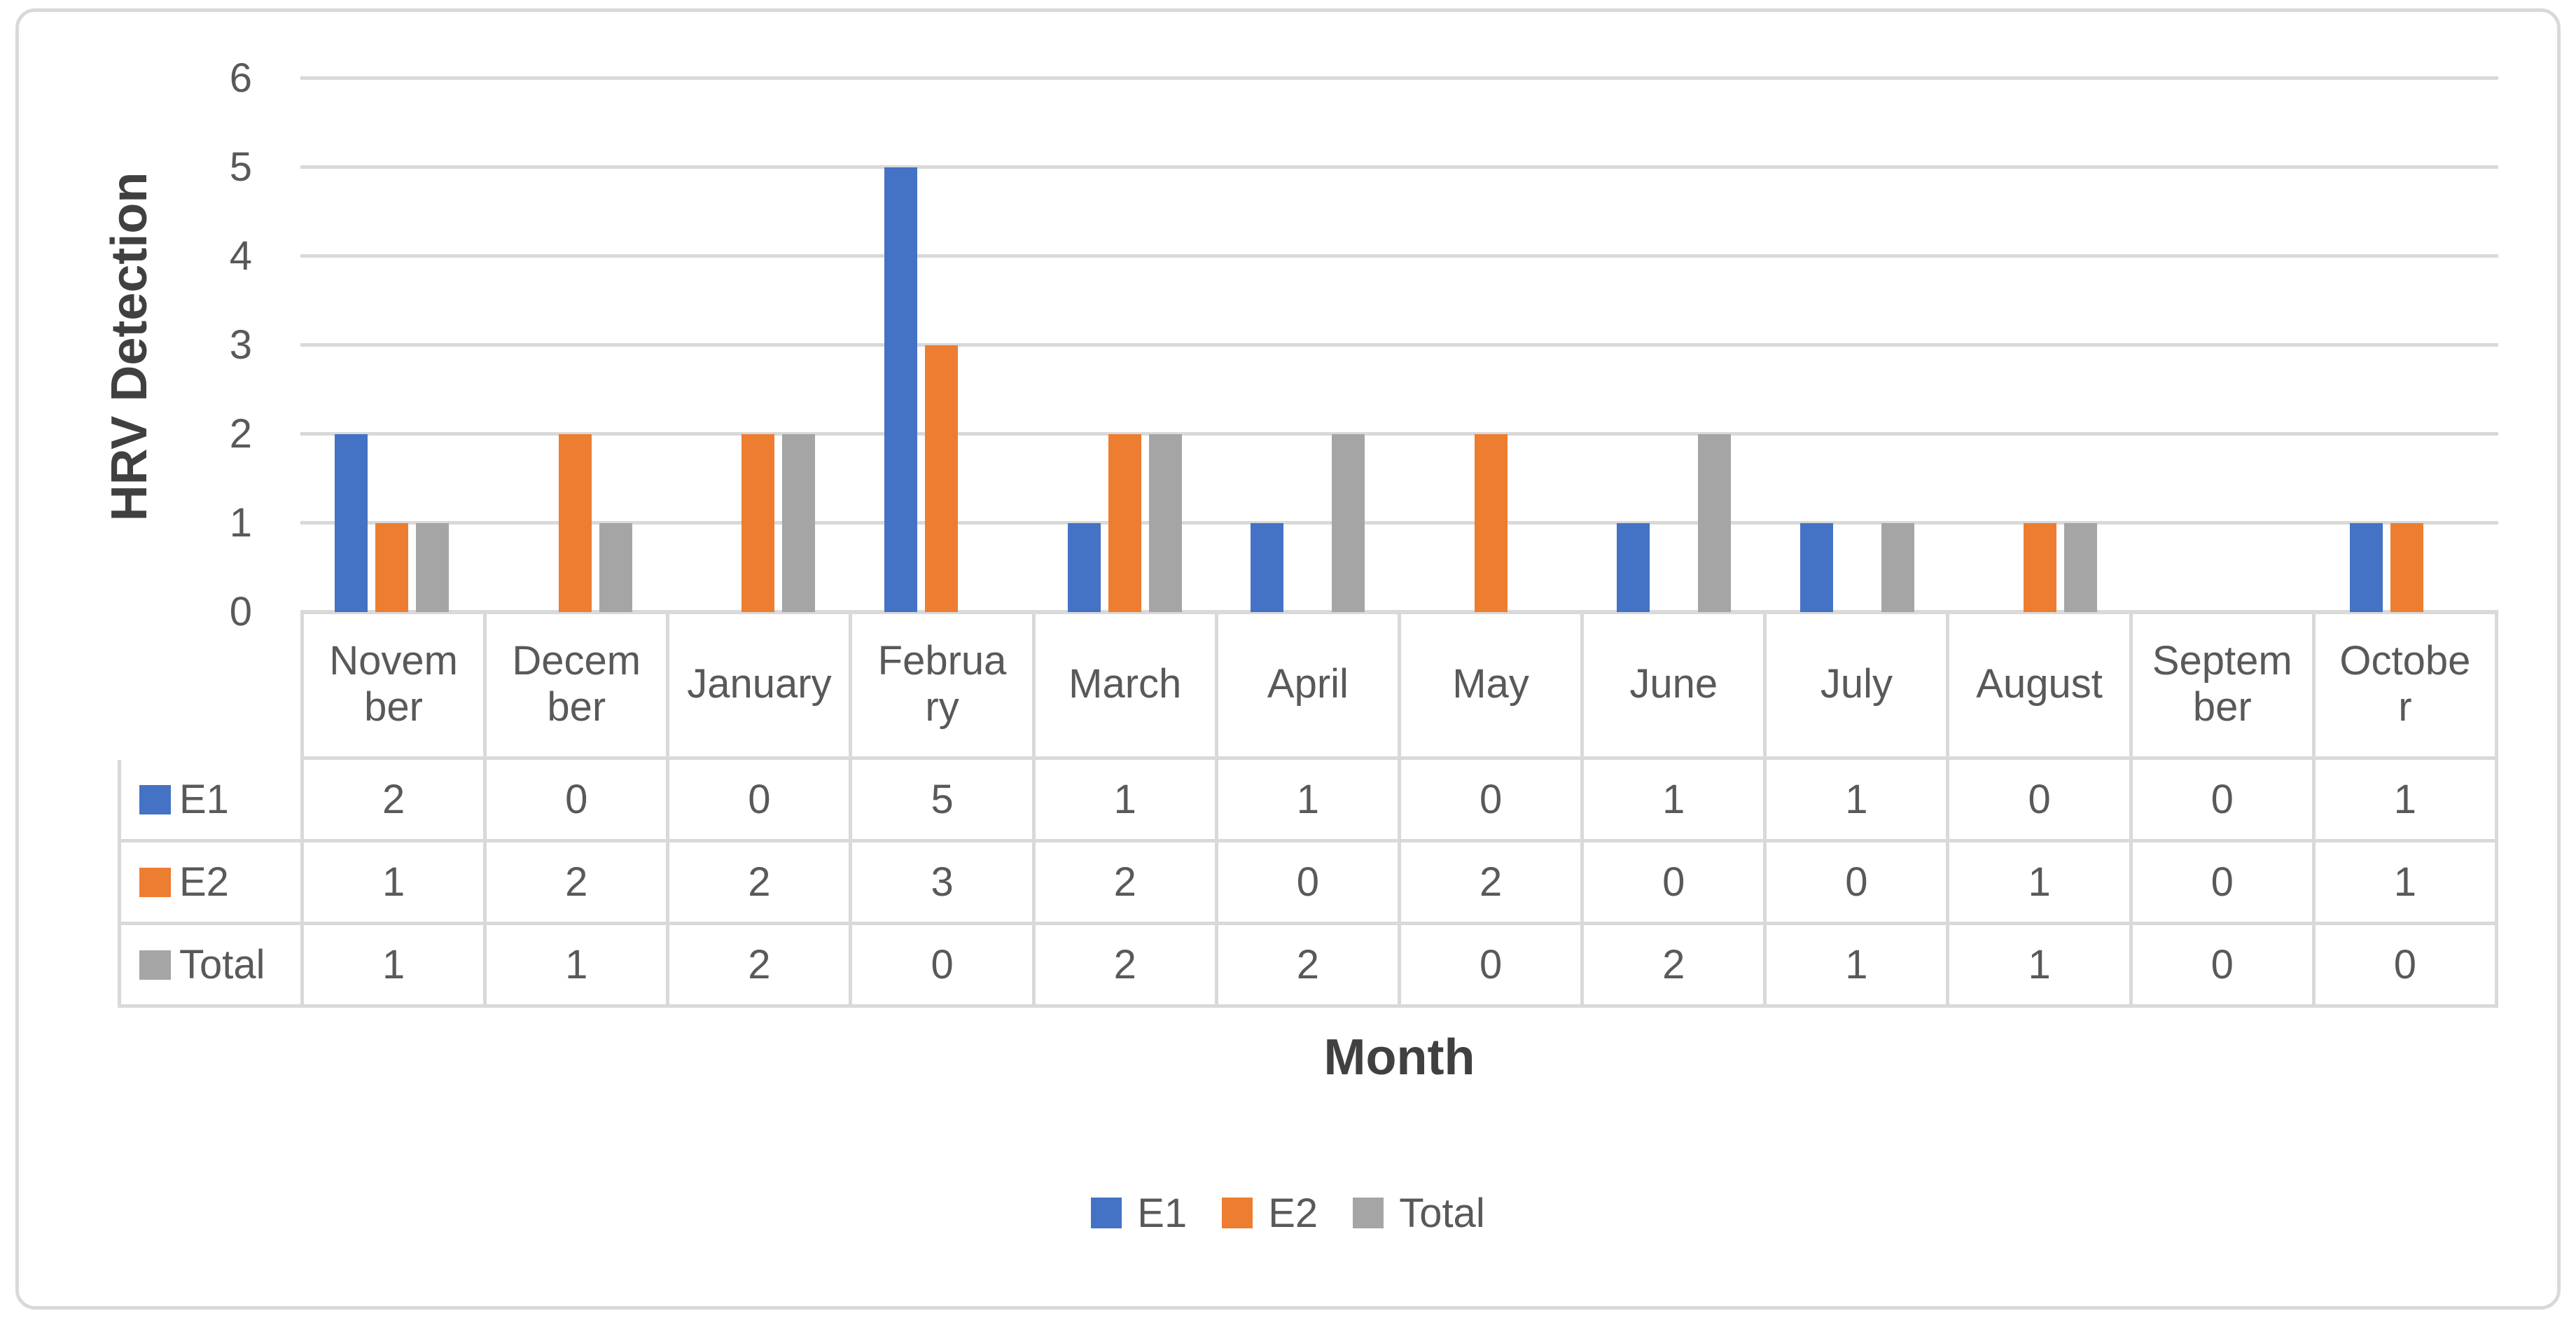  What do you see at coordinates (1084, 567) in the screenshot?
I see `bar-e1-march` at bounding box center [1084, 567].